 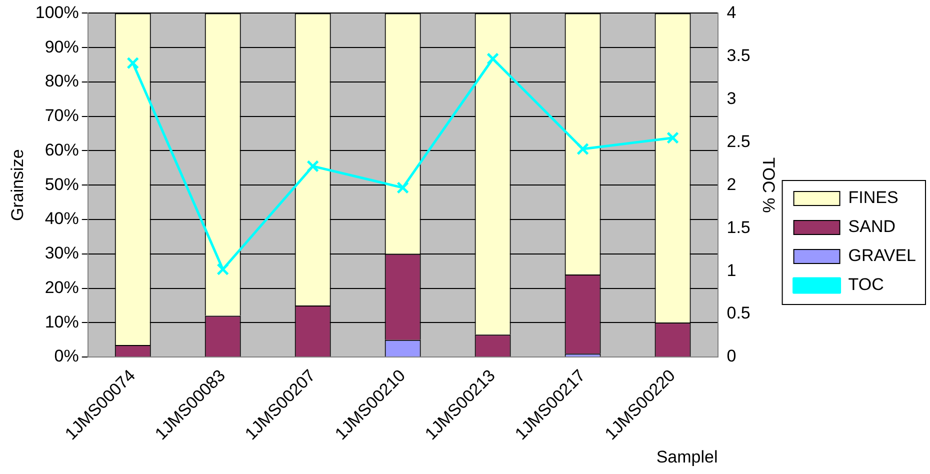 What do you see at coordinates (66, 356) in the screenshot?
I see `y-tick-label: 0%` at bounding box center [66, 356].